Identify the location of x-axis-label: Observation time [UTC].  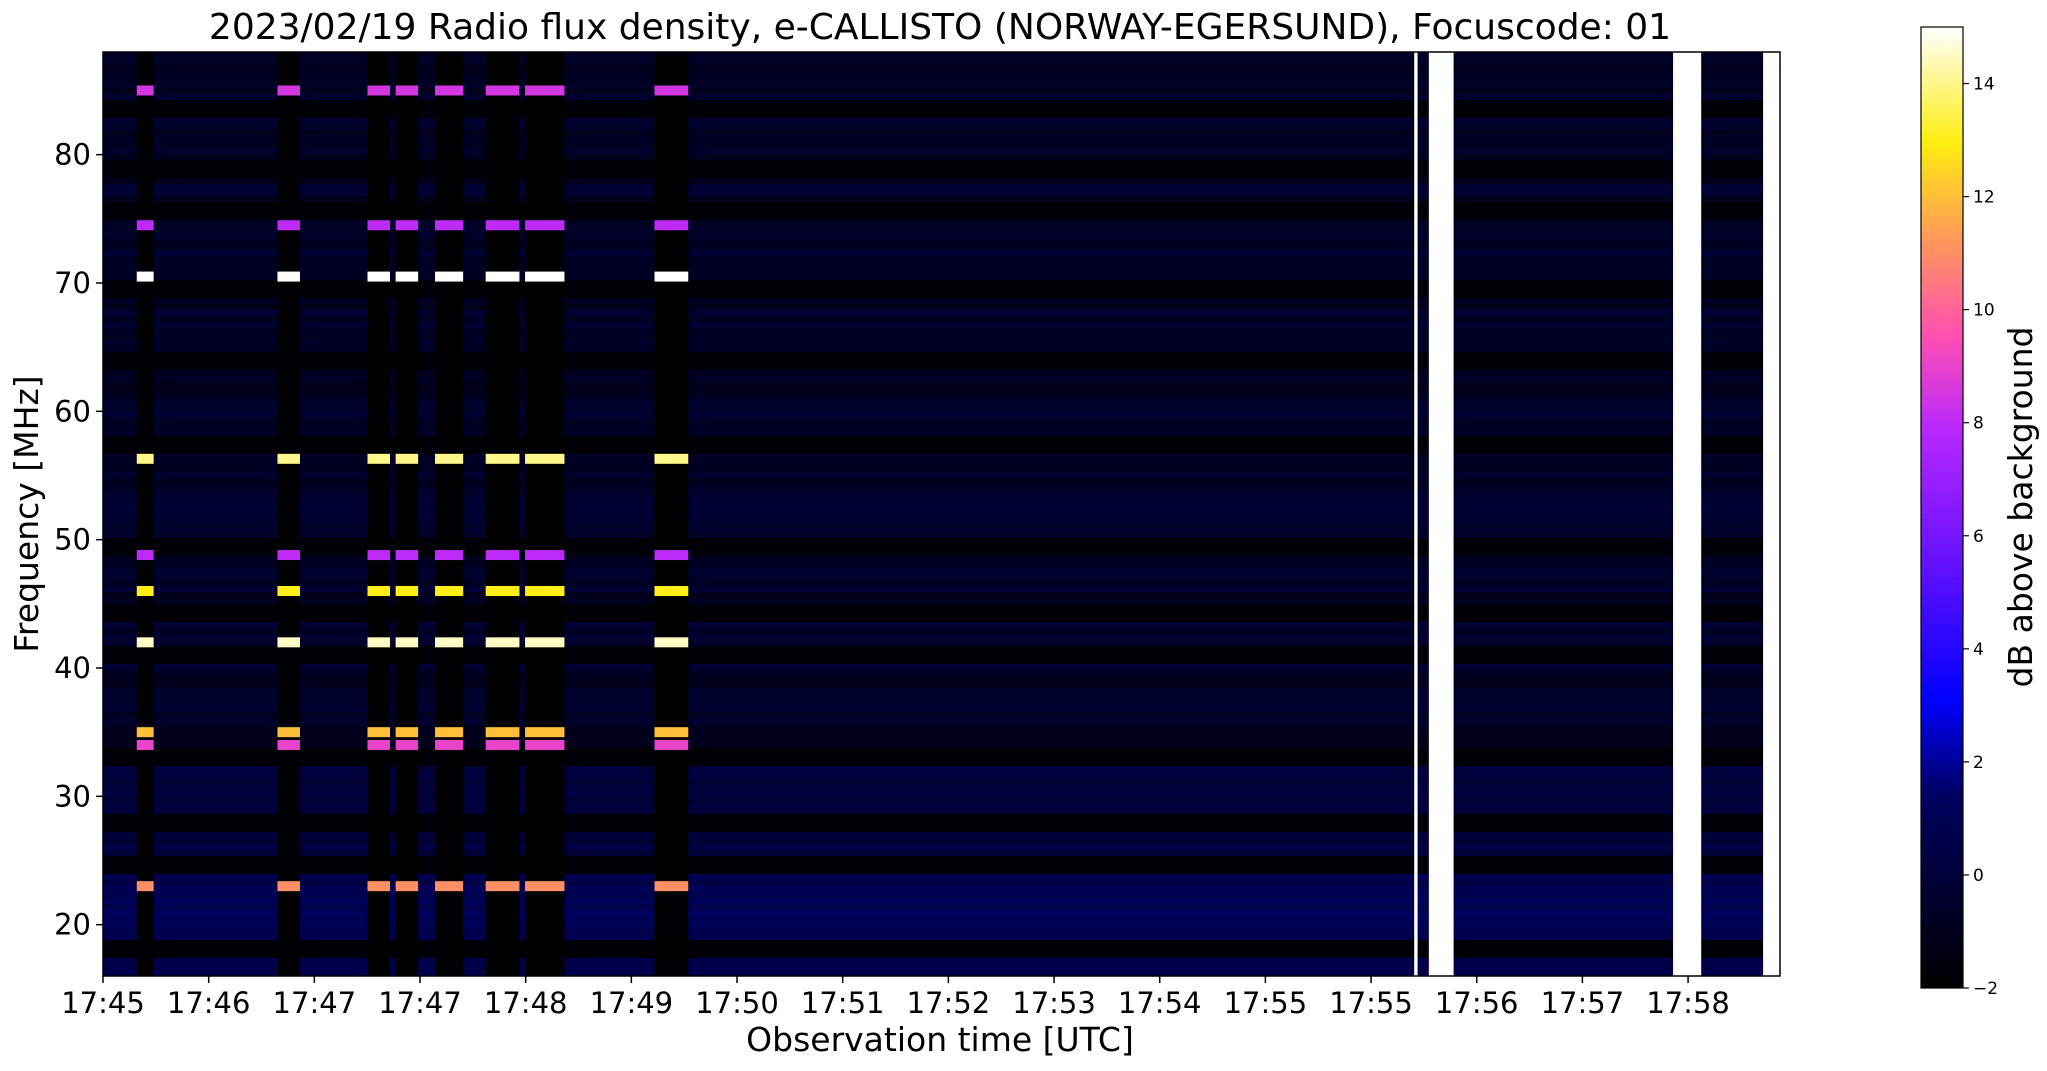
(940, 1039).